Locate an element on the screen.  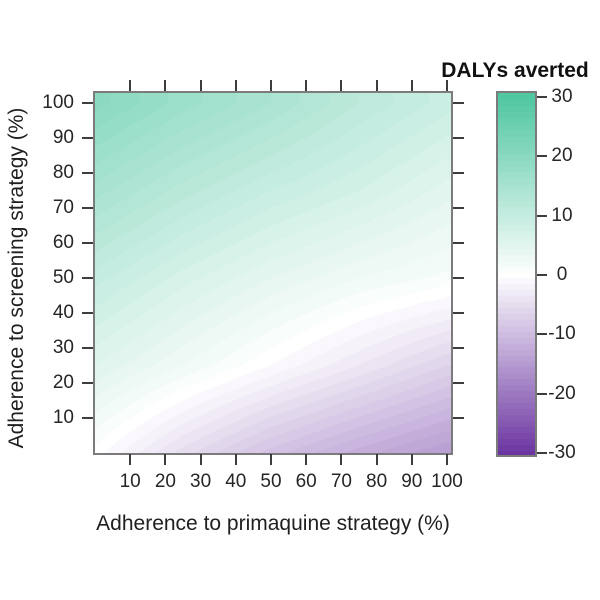
x-axis-tick-label: 50 is located at coordinates (271, 481).